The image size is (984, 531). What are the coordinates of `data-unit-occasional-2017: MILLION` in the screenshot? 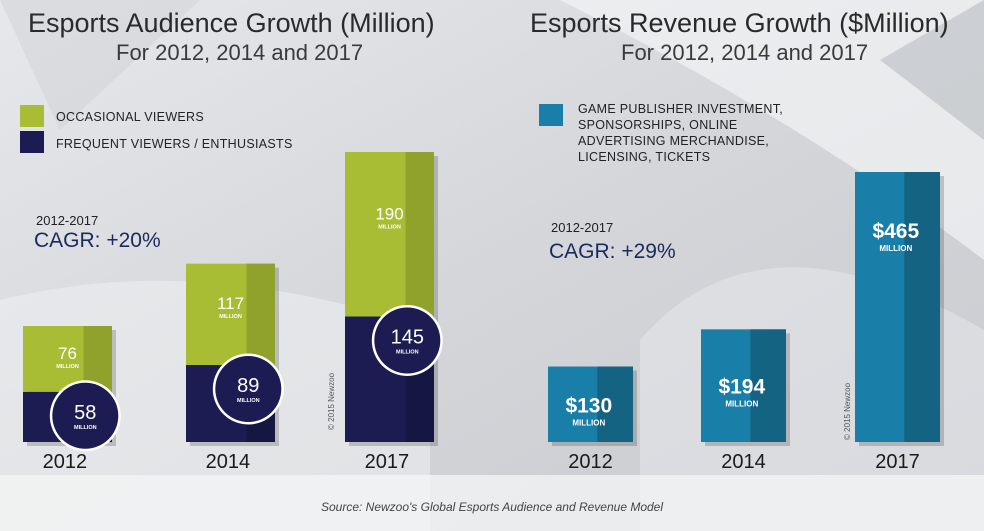 It's located at (389, 228).